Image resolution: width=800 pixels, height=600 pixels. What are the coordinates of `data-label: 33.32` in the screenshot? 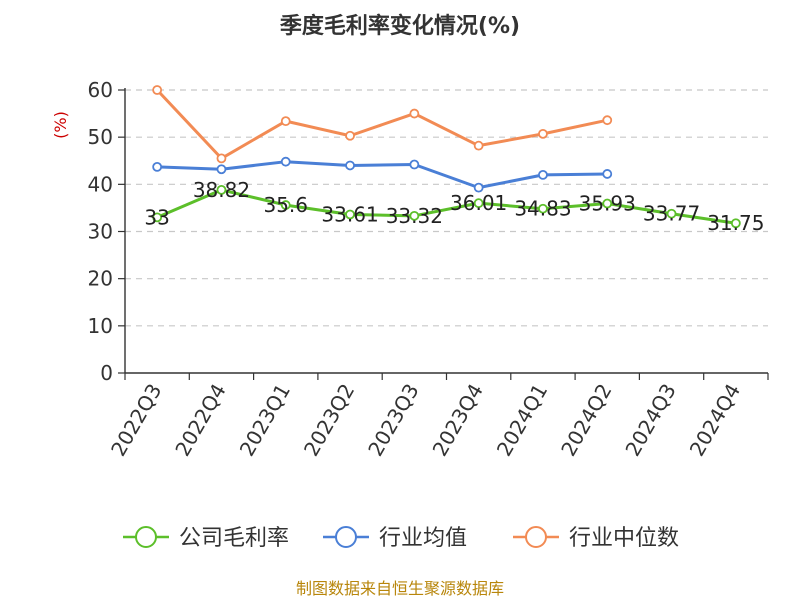 It's located at (414, 216).